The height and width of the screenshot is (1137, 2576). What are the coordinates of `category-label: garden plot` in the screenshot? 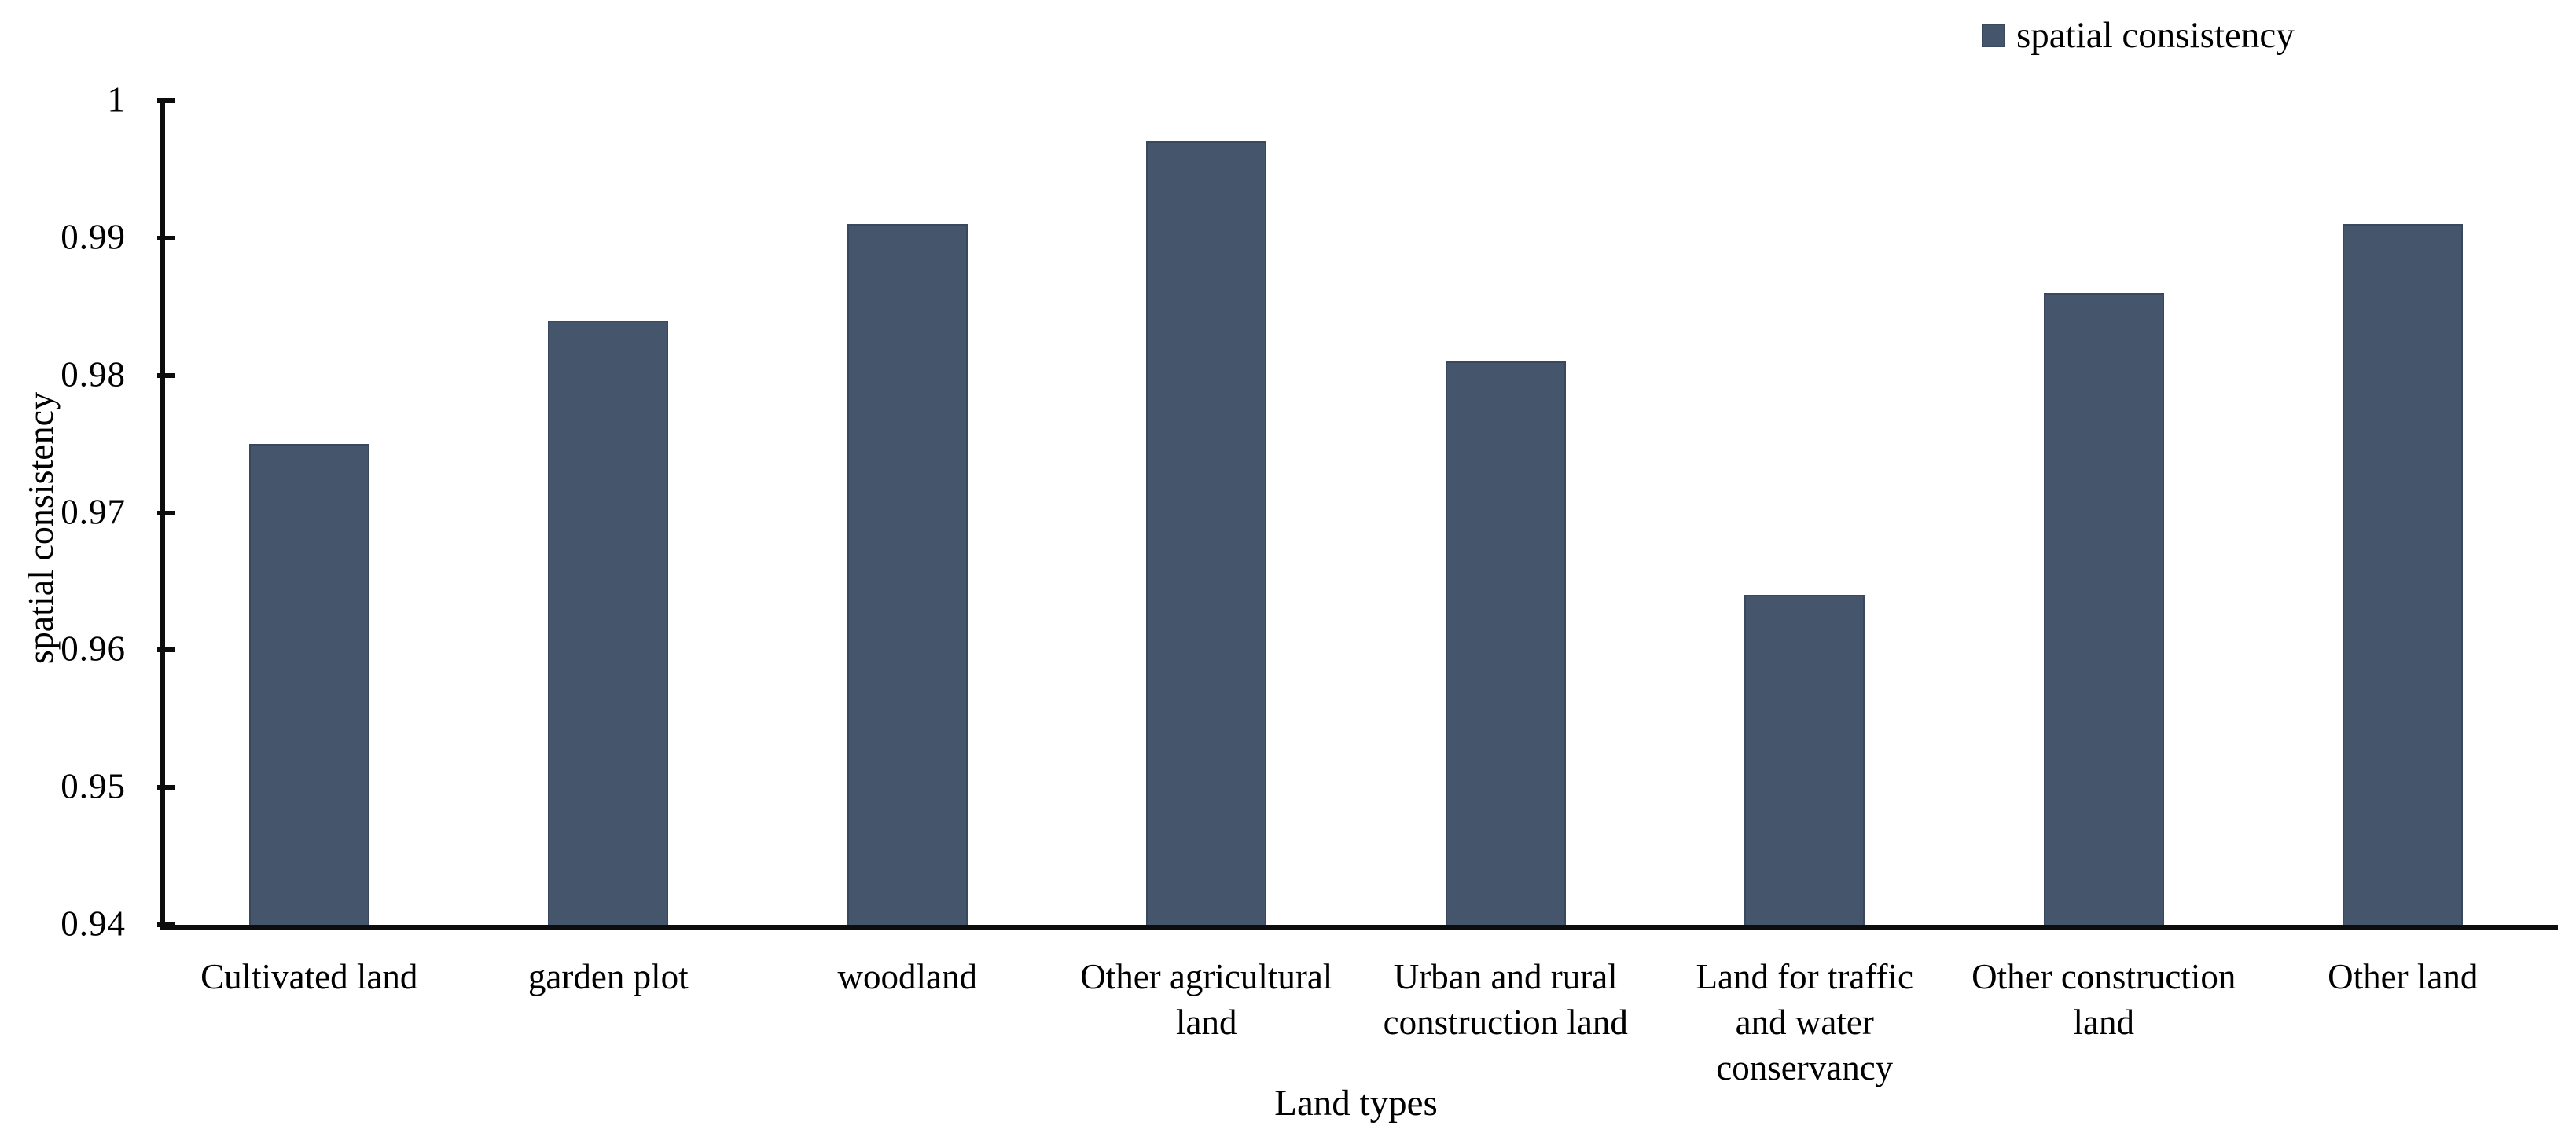 It's located at (608, 977).